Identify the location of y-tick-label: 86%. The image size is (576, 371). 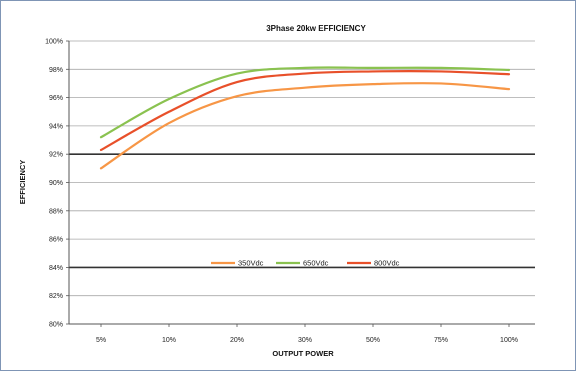
(56, 240).